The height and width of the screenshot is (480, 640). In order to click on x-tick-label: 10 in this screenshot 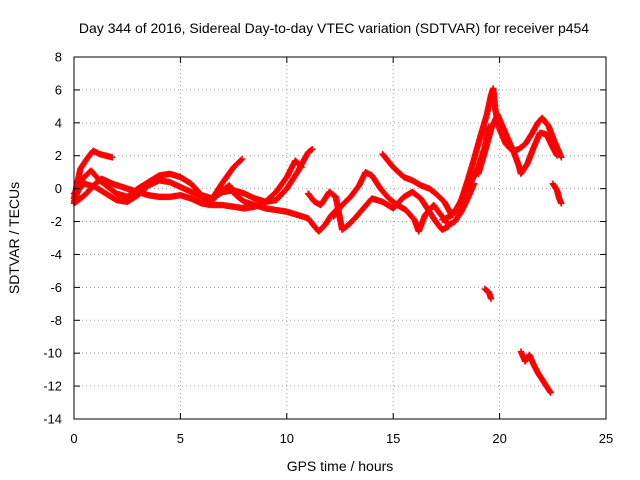, I will do `click(287, 438)`.